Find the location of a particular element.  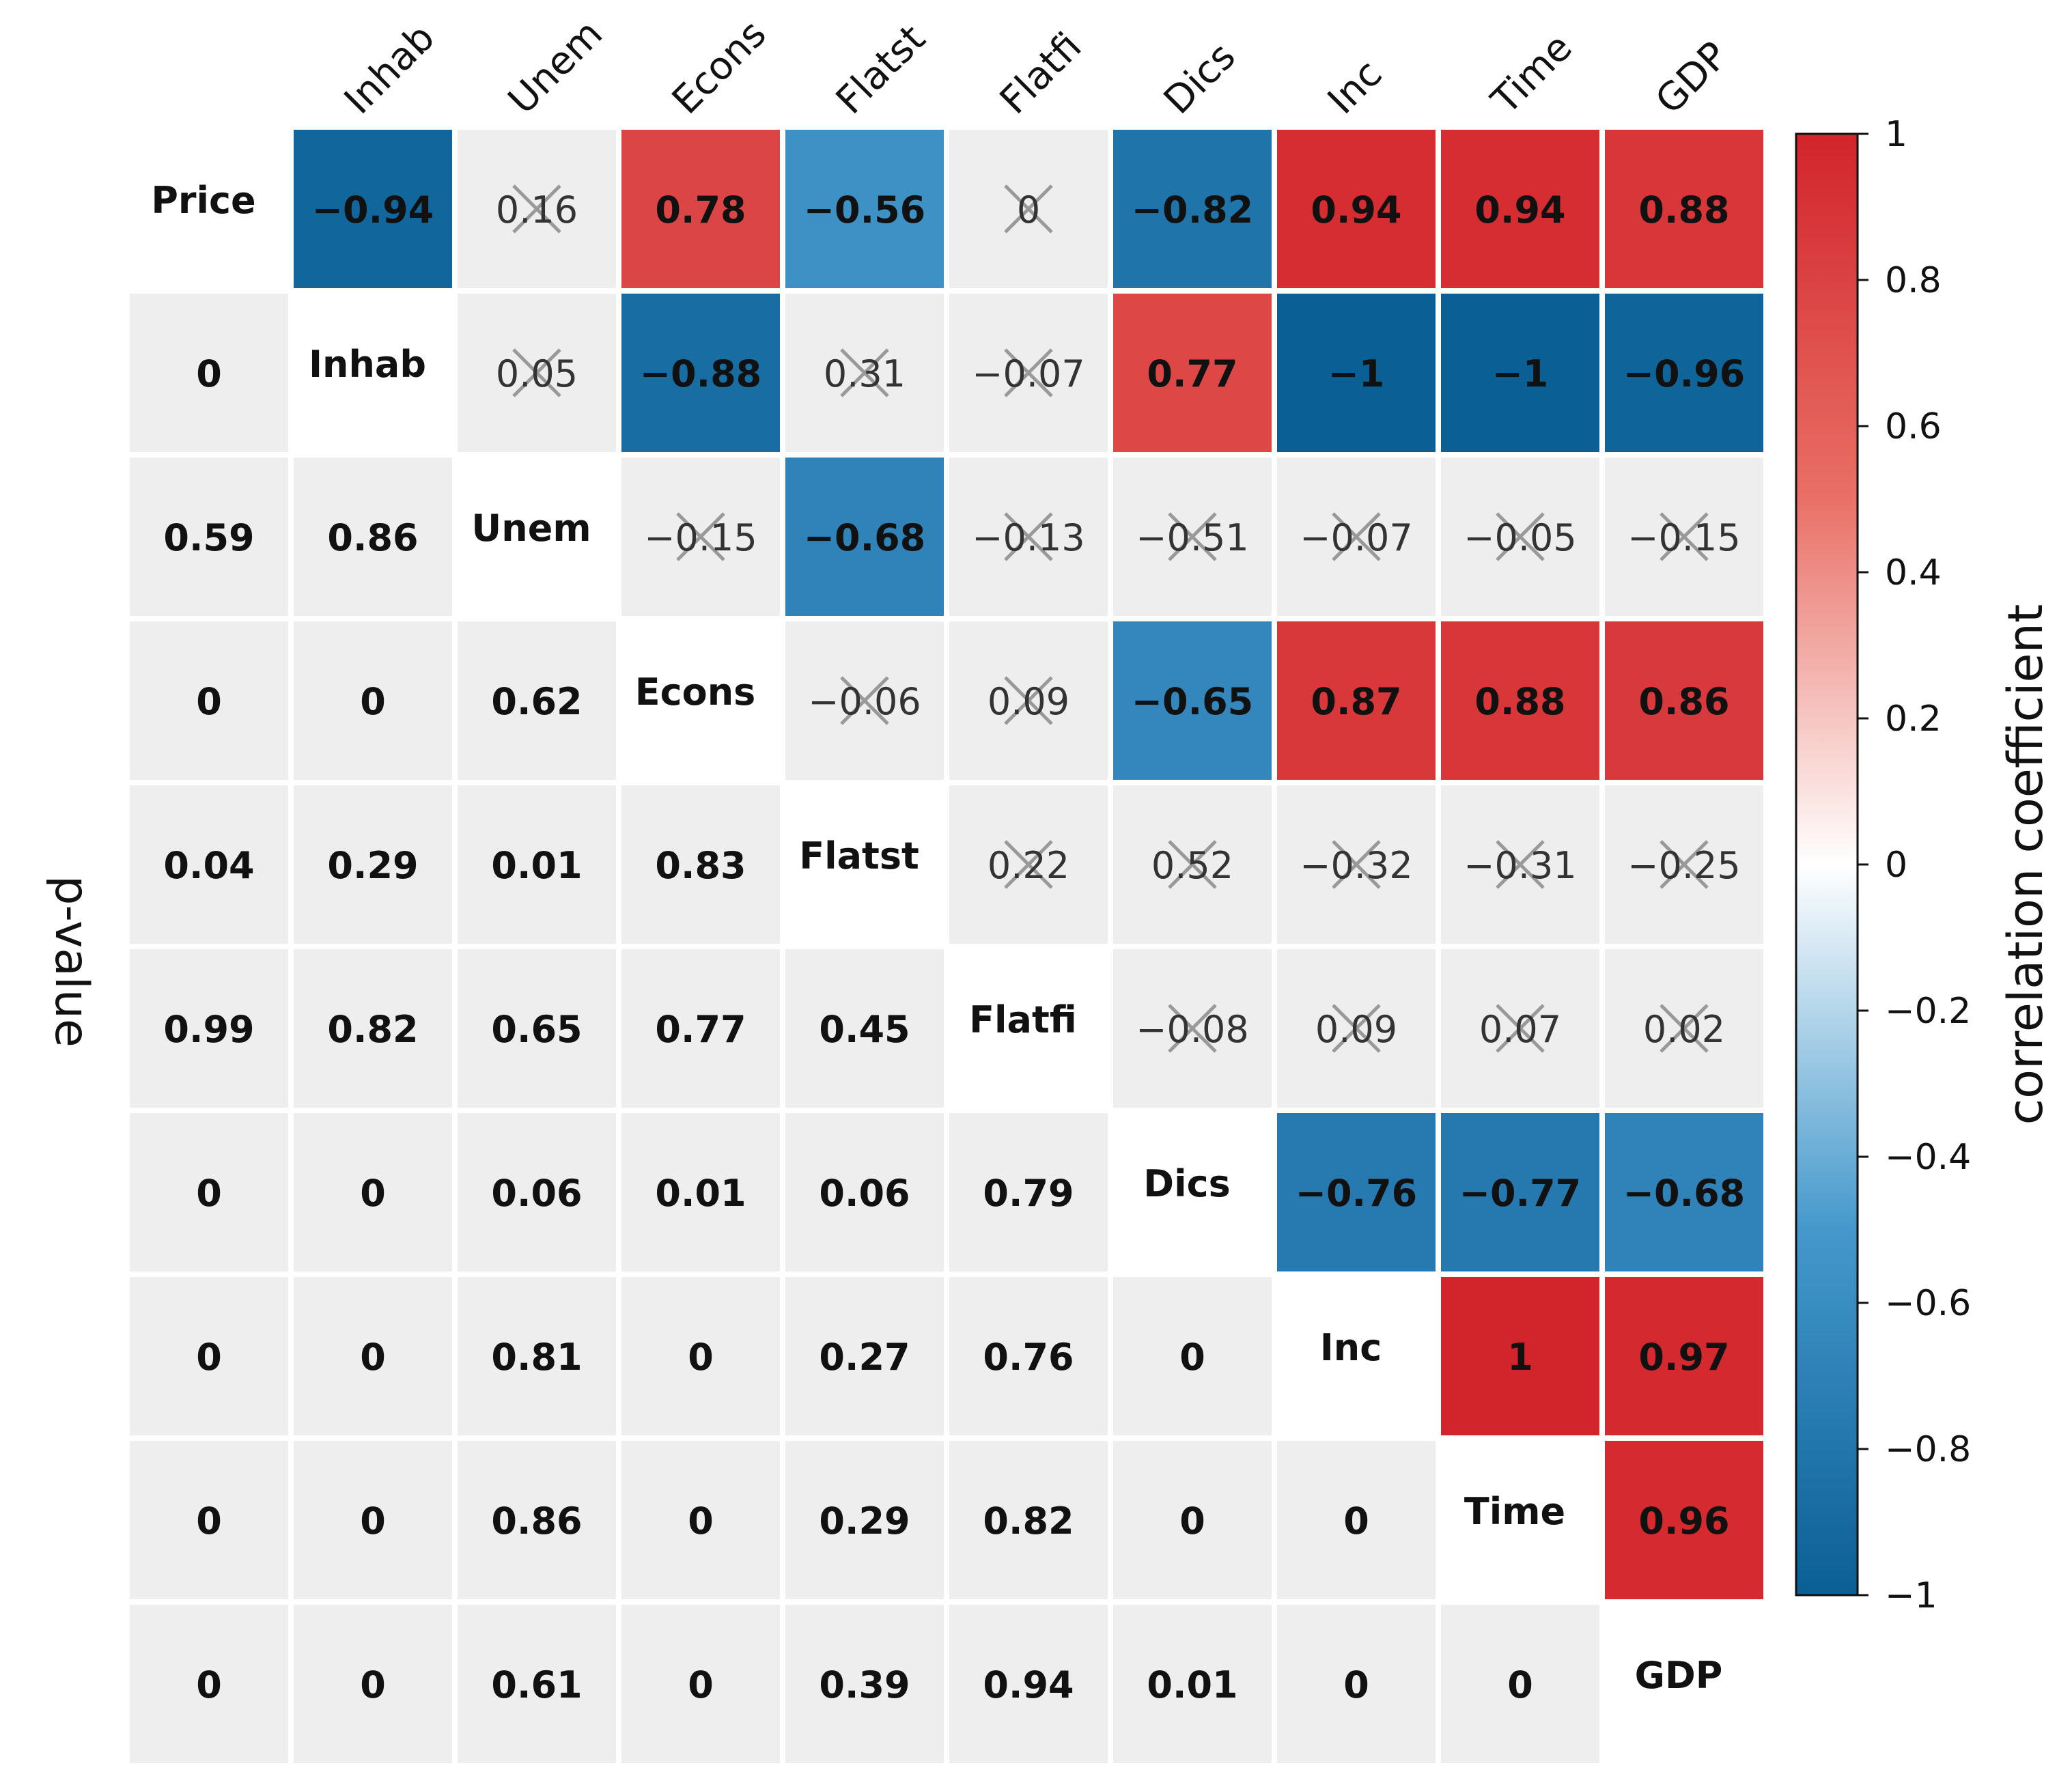

correlation-value: −0.65 is located at coordinates (1192, 701).